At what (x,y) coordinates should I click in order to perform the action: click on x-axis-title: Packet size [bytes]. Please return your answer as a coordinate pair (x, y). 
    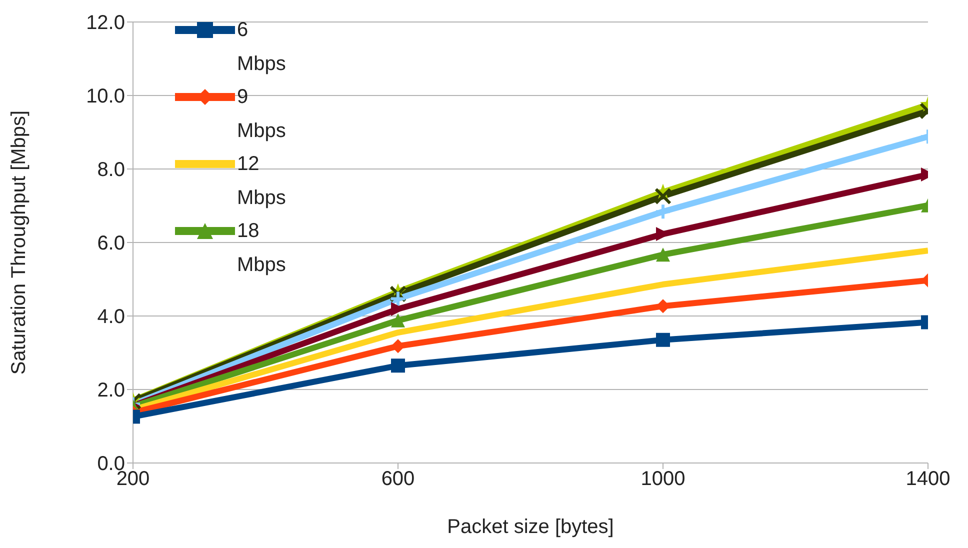
    Looking at the image, I should click on (530, 527).